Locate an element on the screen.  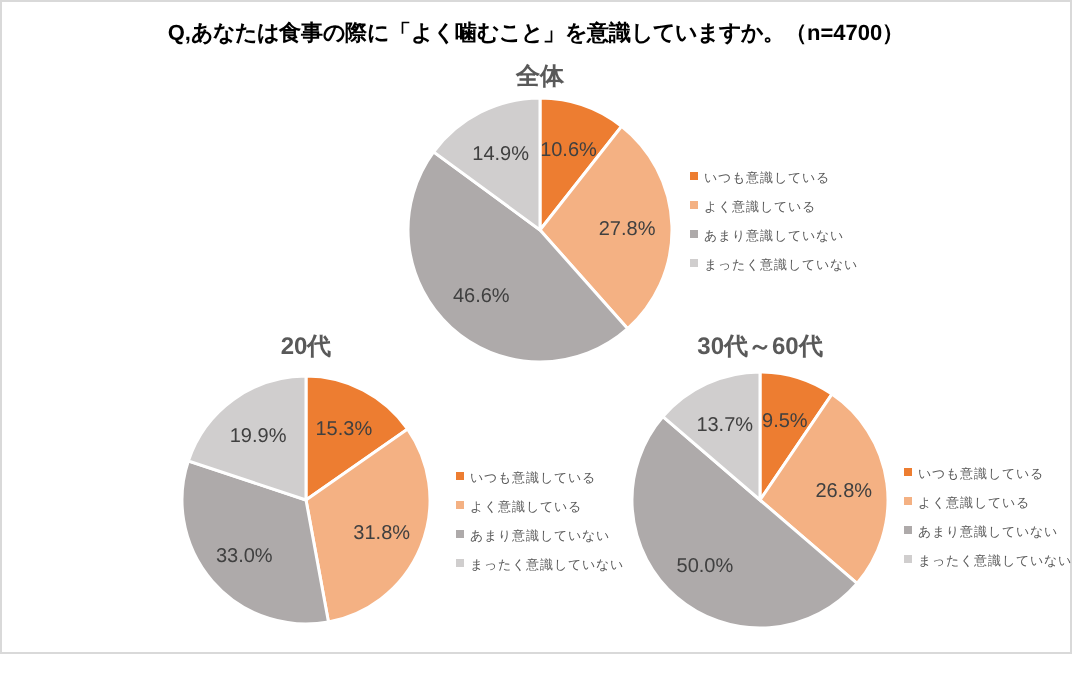
data-label: 26.8% is located at coordinates (844, 491).